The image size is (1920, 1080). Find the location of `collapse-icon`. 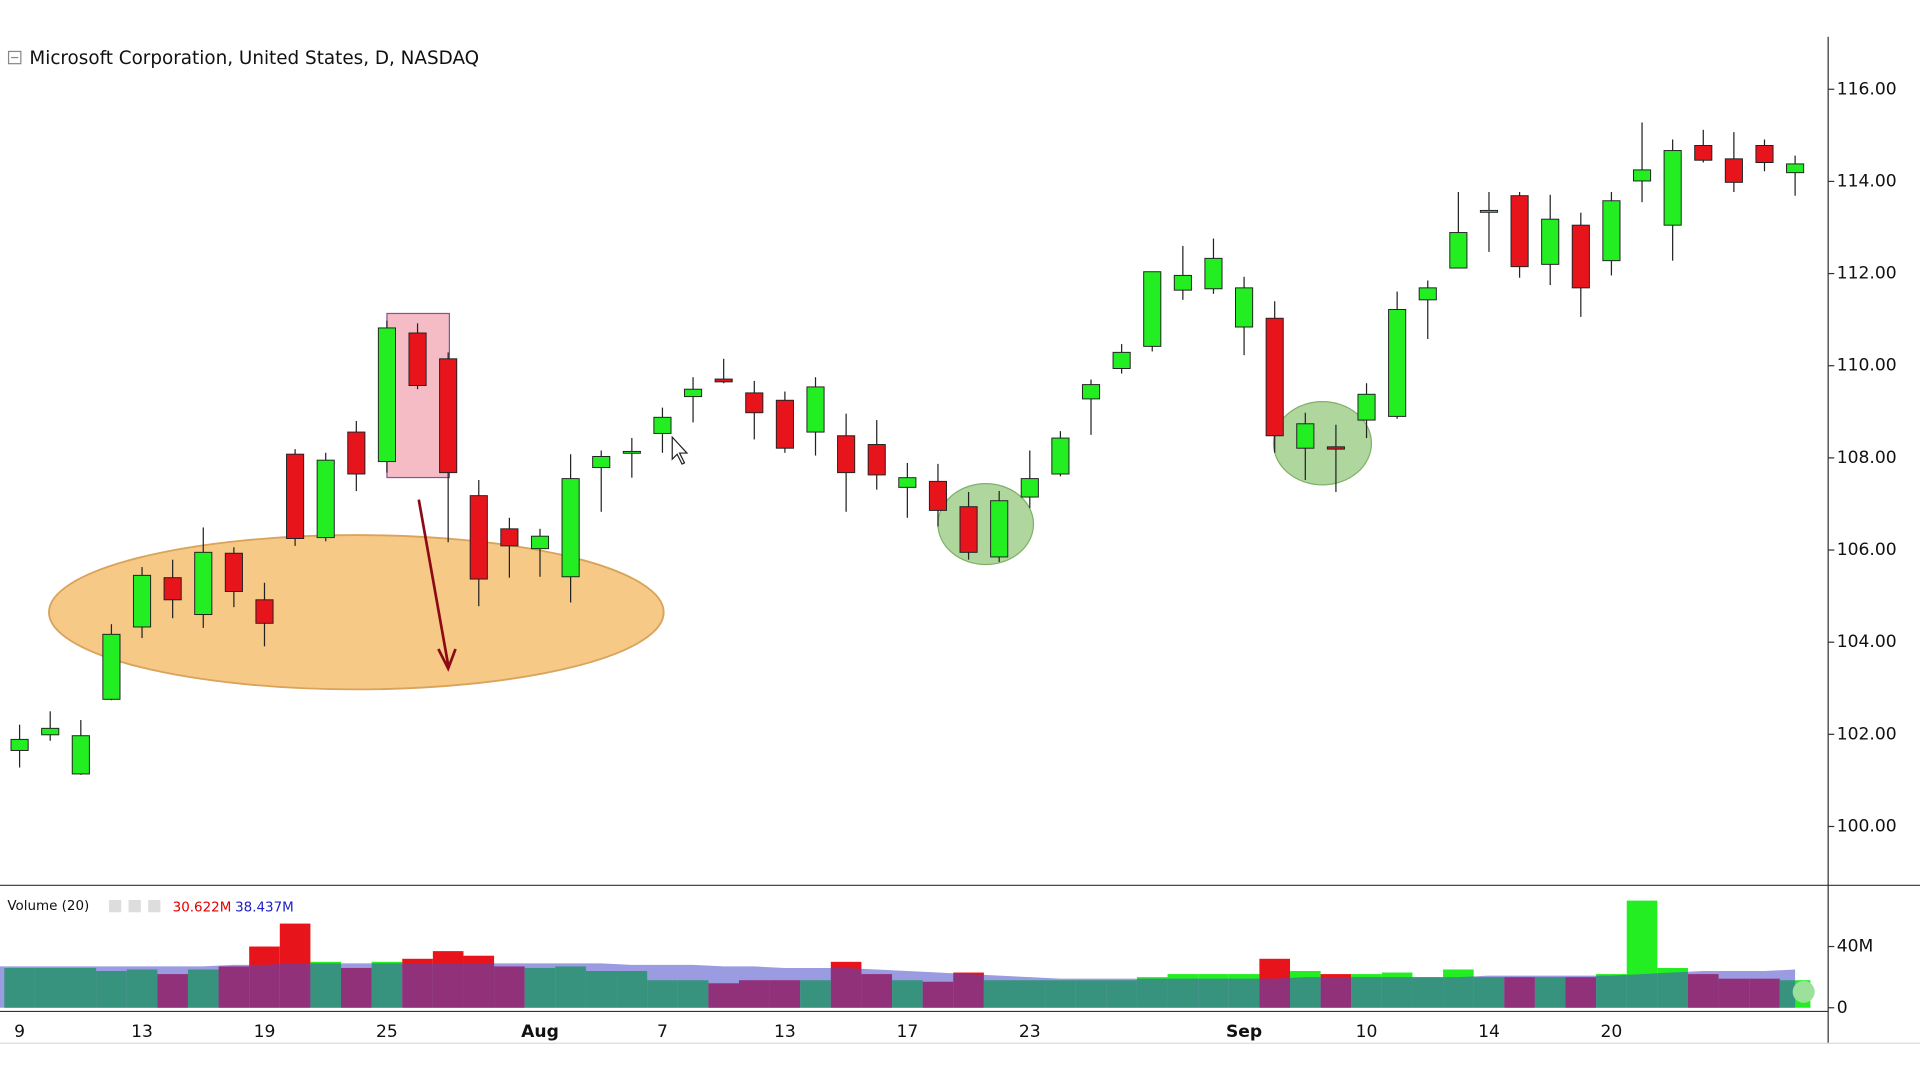

collapse-icon is located at coordinates (14, 57).